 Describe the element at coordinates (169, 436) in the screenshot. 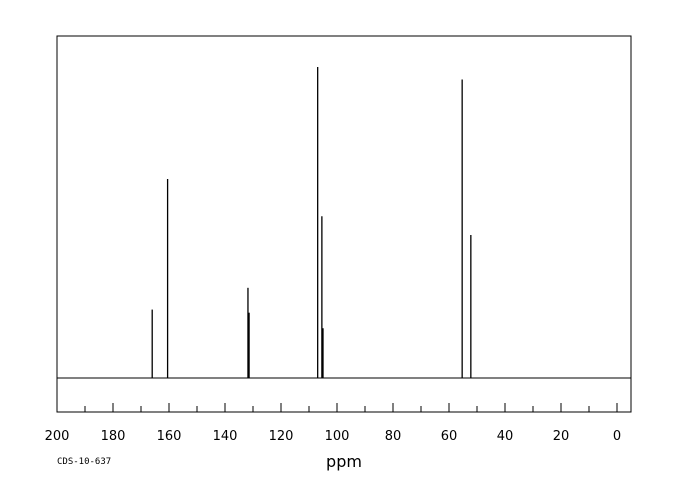

I see `tick-label-160: 160` at that location.